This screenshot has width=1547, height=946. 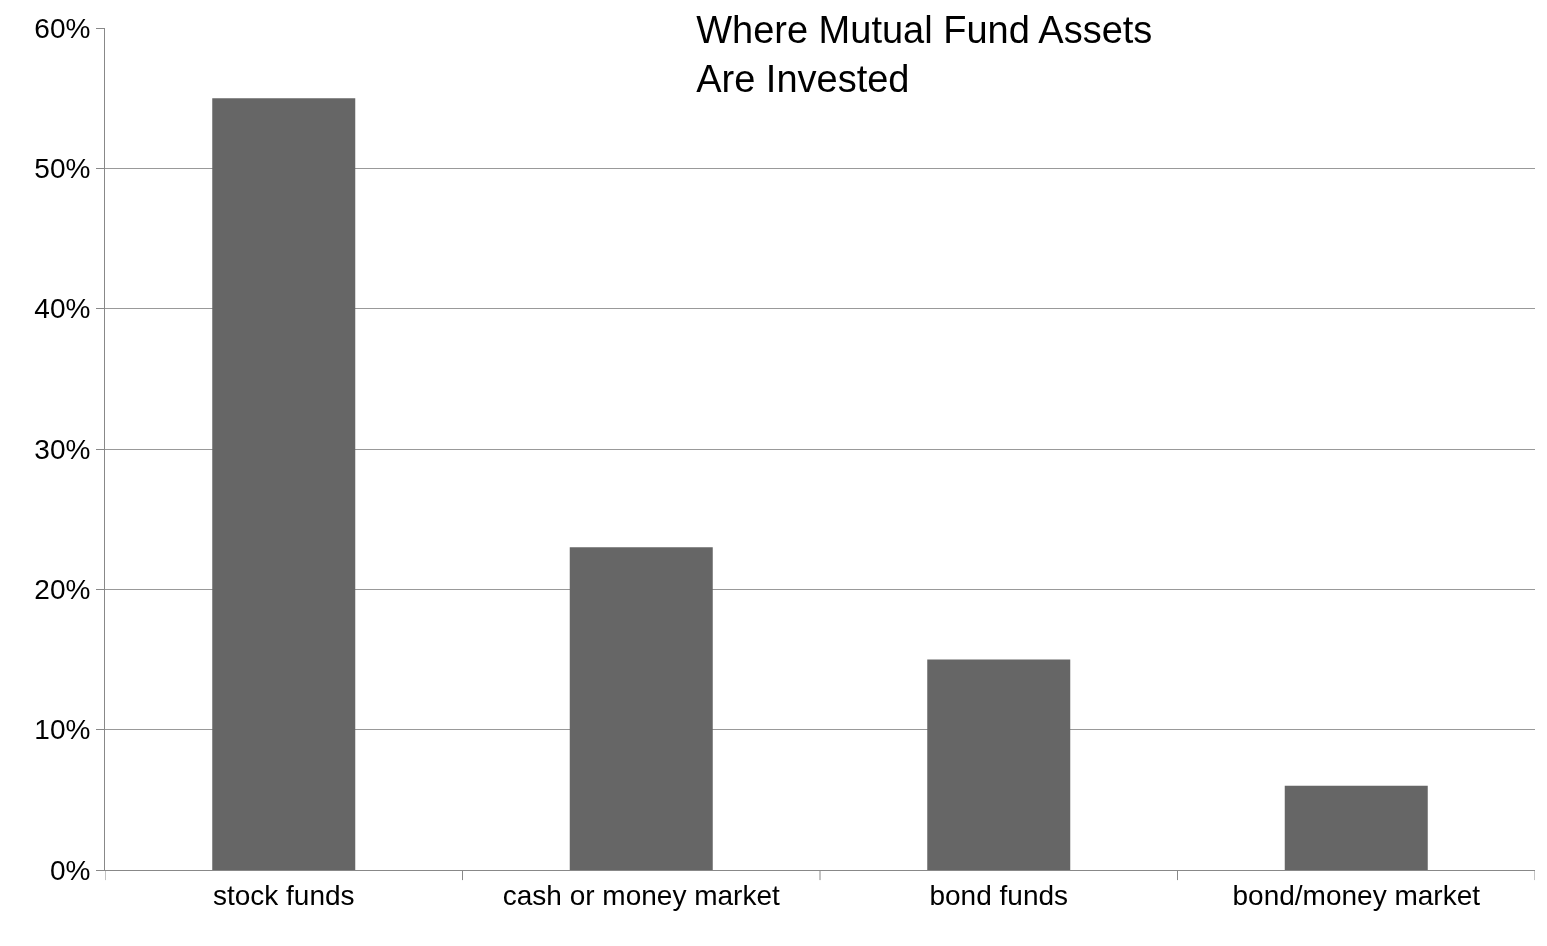 What do you see at coordinates (62, 590) in the screenshot?
I see `y-tick-label: 20%` at bounding box center [62, 590].